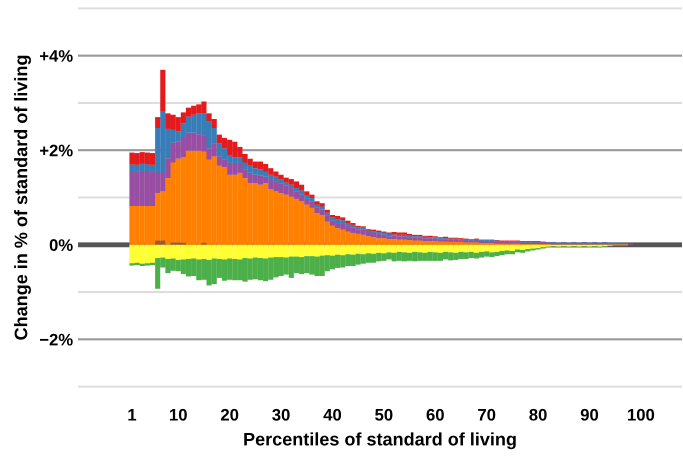 The width and height of the screenshot is (683, 464). Describe the element at coordinates (56, 340) in the screenshot. I see `y-tick-label: −2%` at that location.